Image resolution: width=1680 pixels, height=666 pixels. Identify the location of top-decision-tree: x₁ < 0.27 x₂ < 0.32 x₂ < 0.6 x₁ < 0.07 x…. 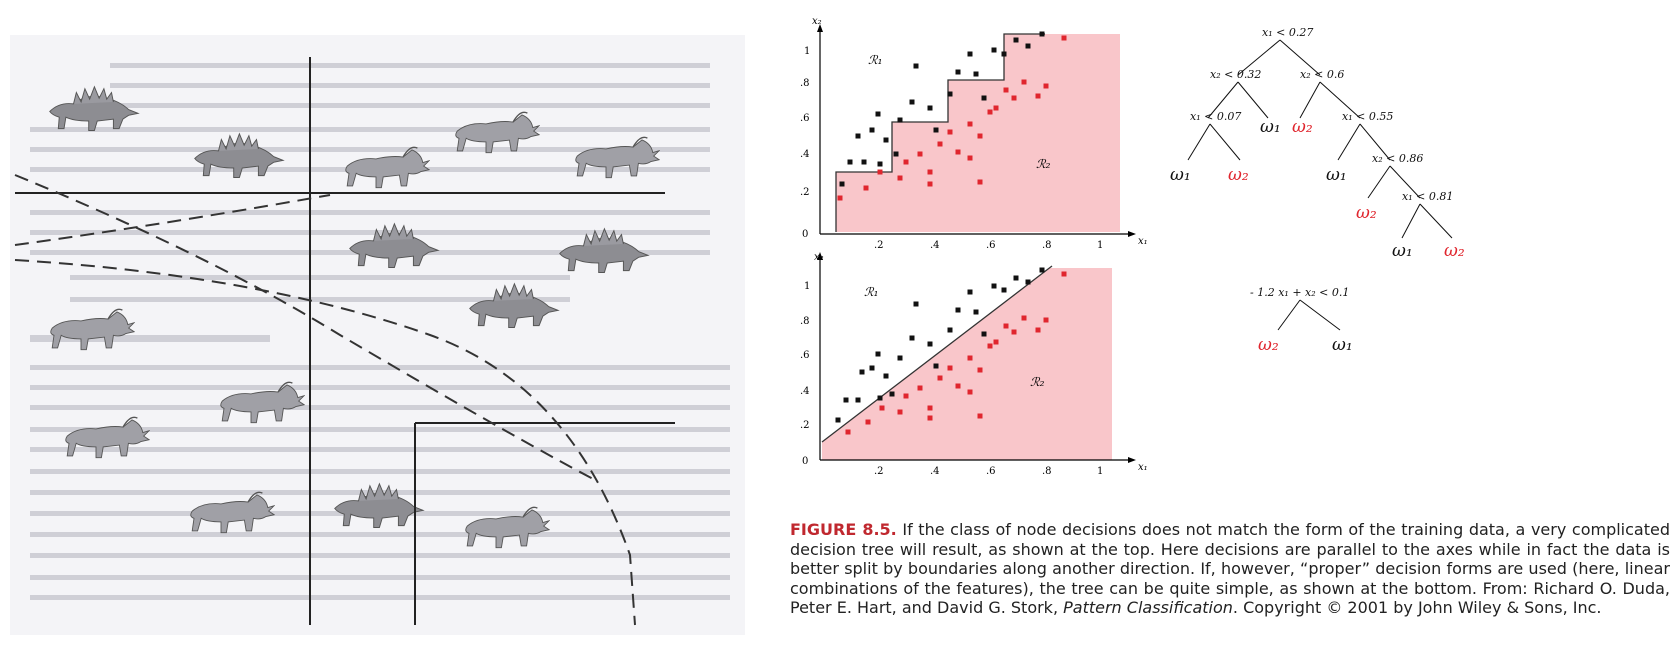
(1317, 143).